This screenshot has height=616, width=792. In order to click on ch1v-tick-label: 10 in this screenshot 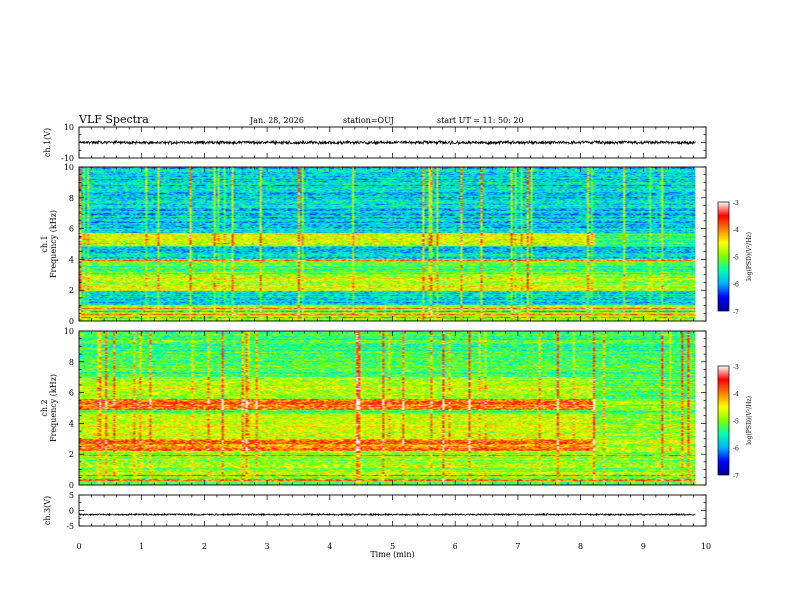, I will do `click(69, 127)`.